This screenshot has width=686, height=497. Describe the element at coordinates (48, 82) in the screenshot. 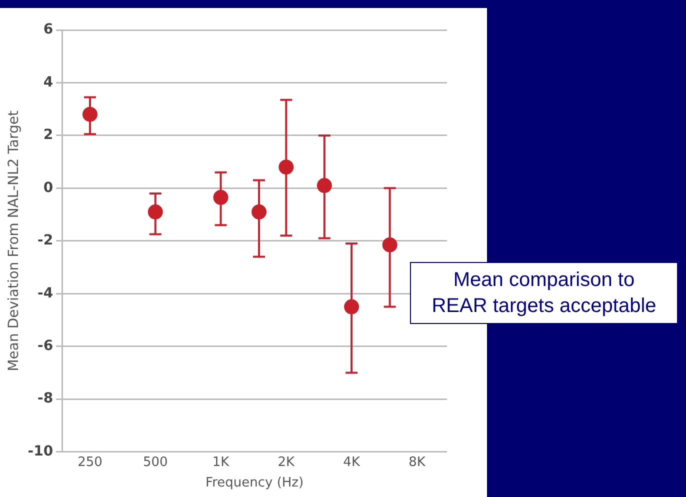

I see `y-tick-label: 4` at that location.